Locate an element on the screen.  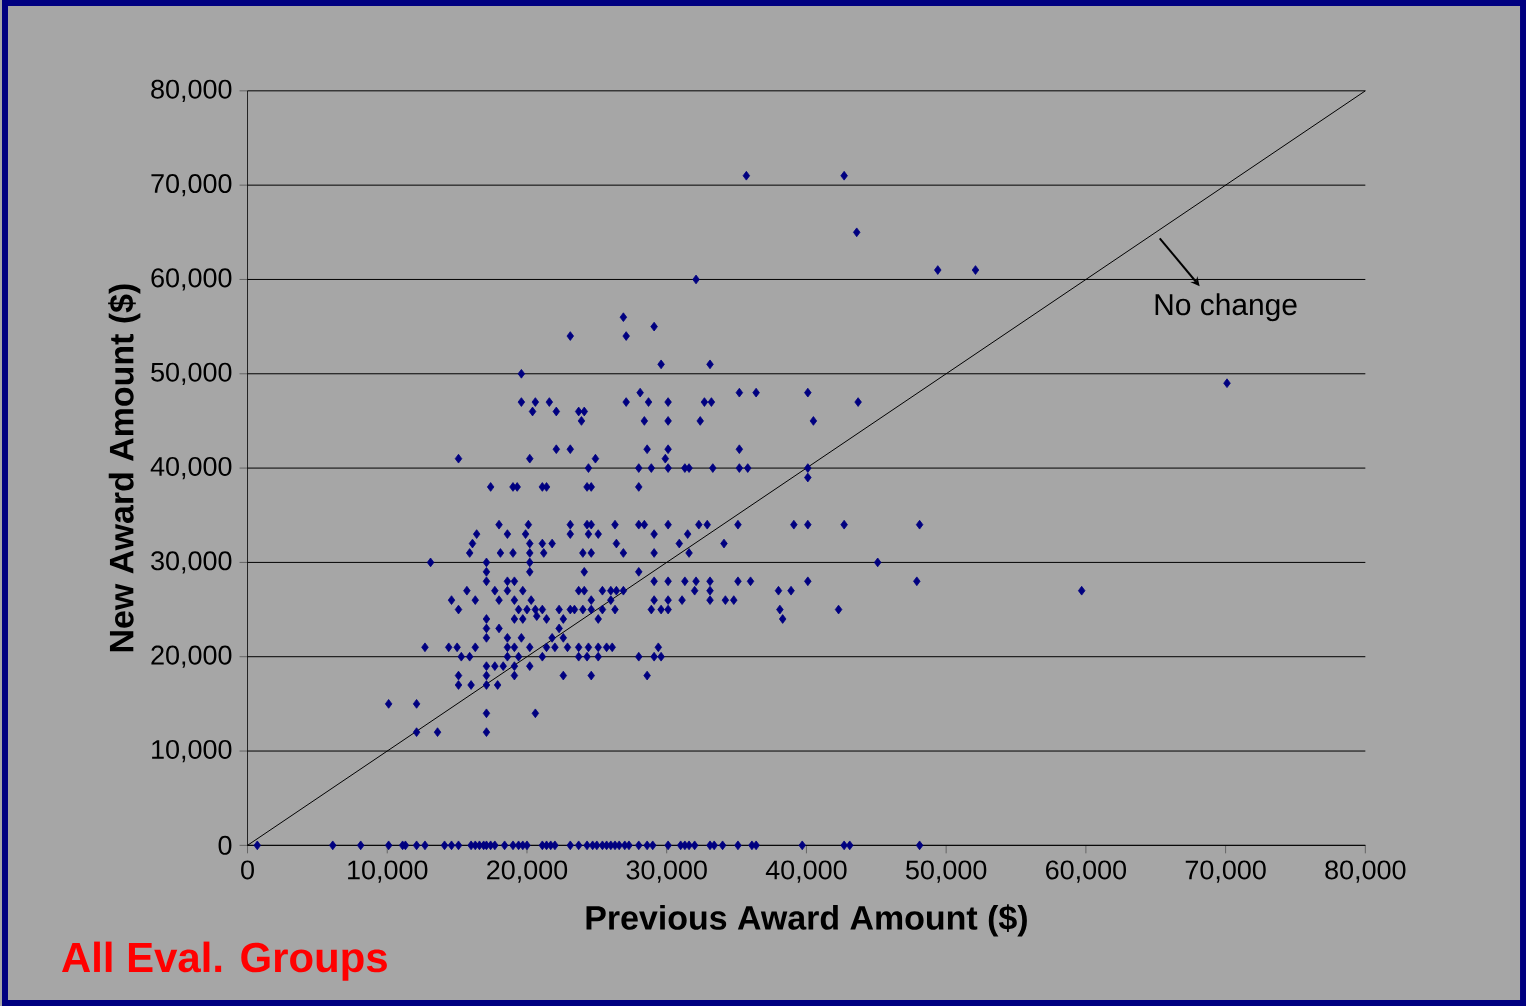
x-axis-title: Previous Award Amount ($) is located at coordinates (806, 920).